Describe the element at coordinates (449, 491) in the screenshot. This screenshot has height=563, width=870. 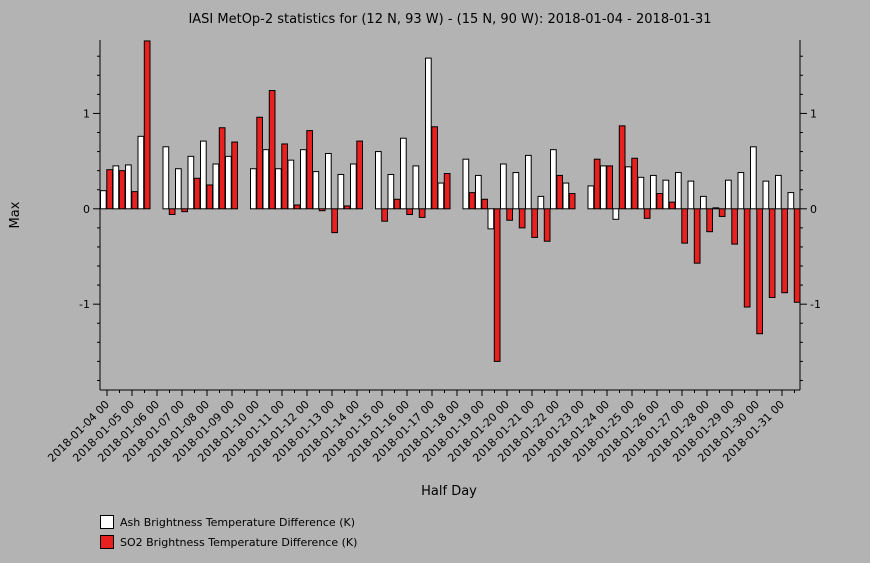
I see `x-axis-label: Half Day` at that location.